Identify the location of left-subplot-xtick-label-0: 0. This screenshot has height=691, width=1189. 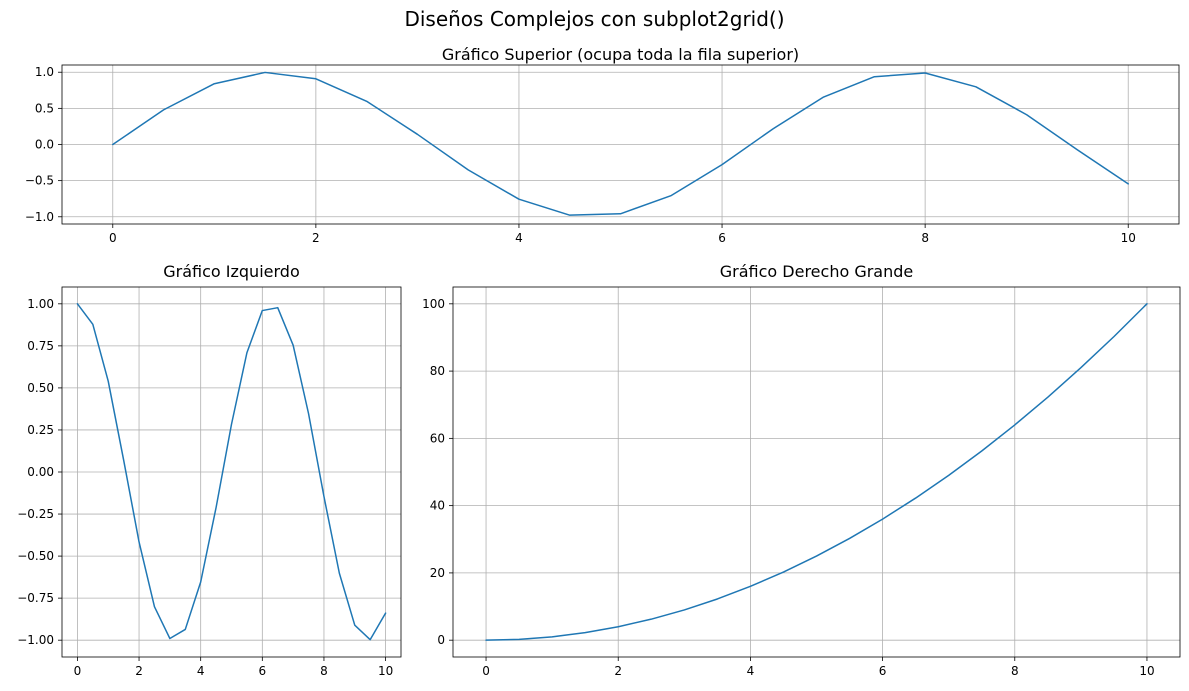
(78, 671).